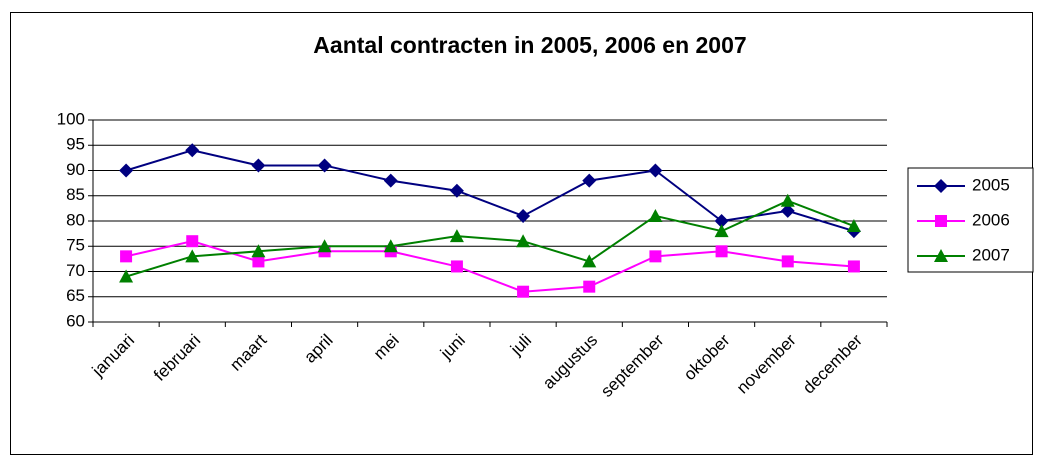 The image size is (1042, 468). What do you see at coordinates (75, 219) in the screenshot?
I see `y-tick-label: 80` at bounding box center [75, 219].